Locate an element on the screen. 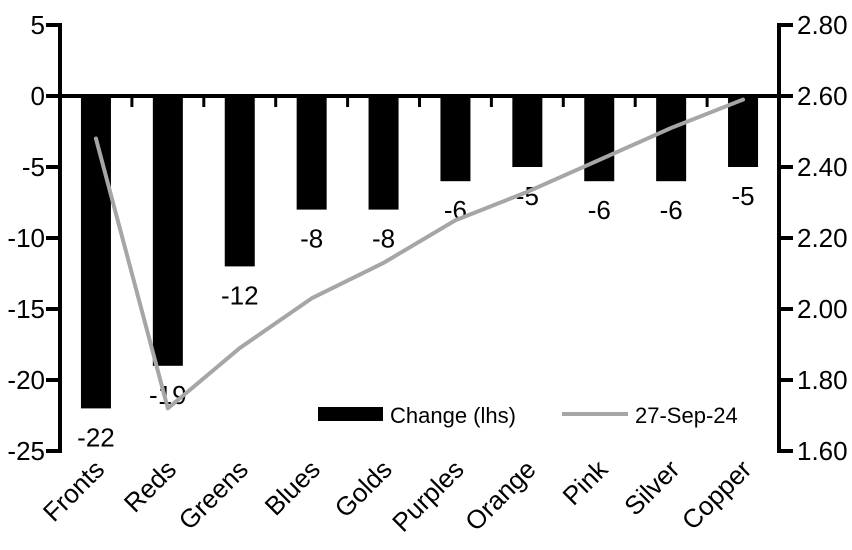 Image resolution: width=852 pixels, height=550 pixels. legend-label-change: Change (lhs) is located at coordinates (453, 415).